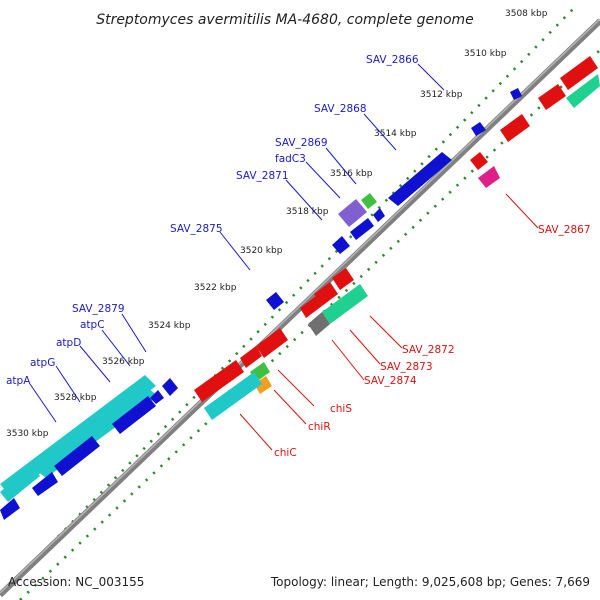  What do you see at coordinates (301, 143) in the screenshot?
I see `forward-gene-label: SAV_2869` at bounding box center [301, 143].